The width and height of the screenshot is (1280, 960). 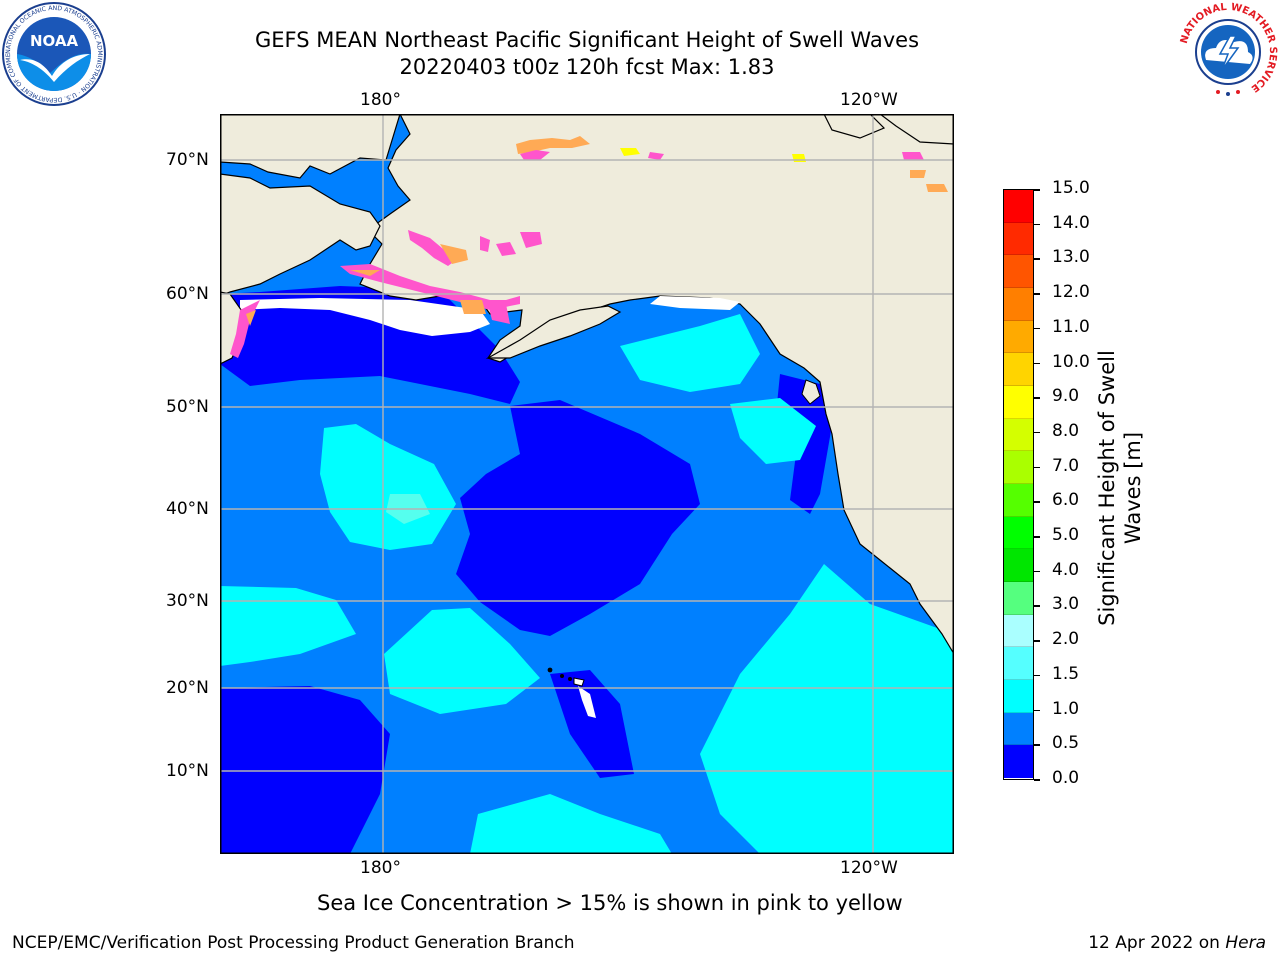 I want to click on colorbar-tick-label: 15.0, so click(x=1071, y=188).